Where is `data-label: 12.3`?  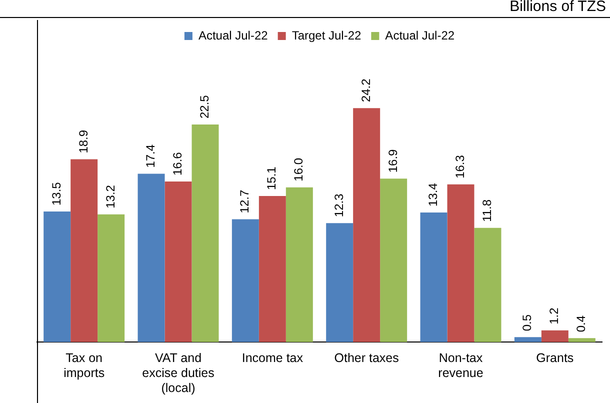
data-label: 12.3 is located at coordinates (339, 205).